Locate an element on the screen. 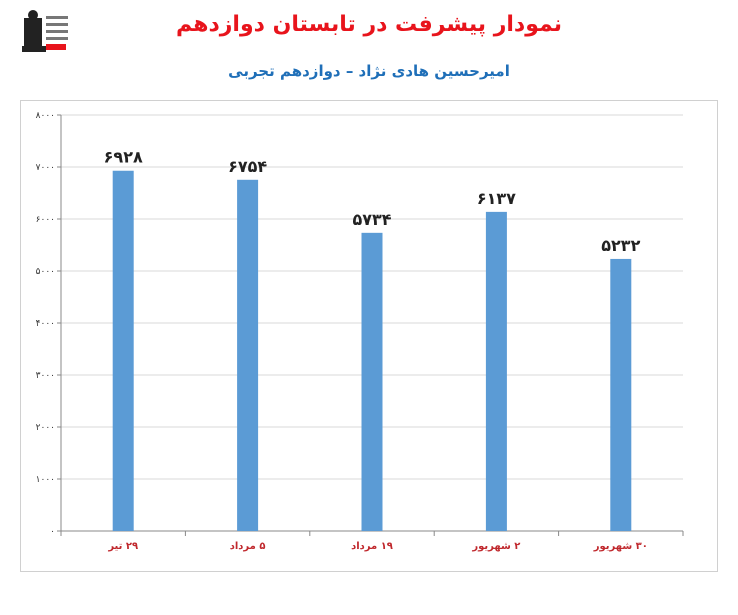  data-label: ۶۹۲۸ is located at coordinates (123, 157).